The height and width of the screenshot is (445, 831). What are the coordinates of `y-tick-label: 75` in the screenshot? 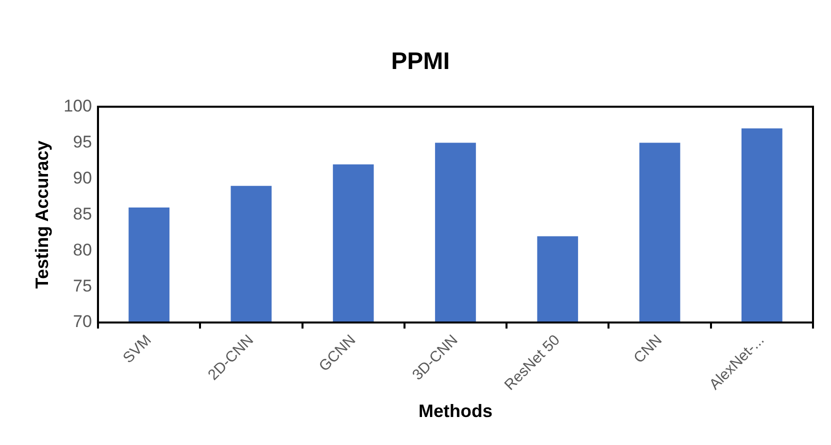 It's located at (82, 286).